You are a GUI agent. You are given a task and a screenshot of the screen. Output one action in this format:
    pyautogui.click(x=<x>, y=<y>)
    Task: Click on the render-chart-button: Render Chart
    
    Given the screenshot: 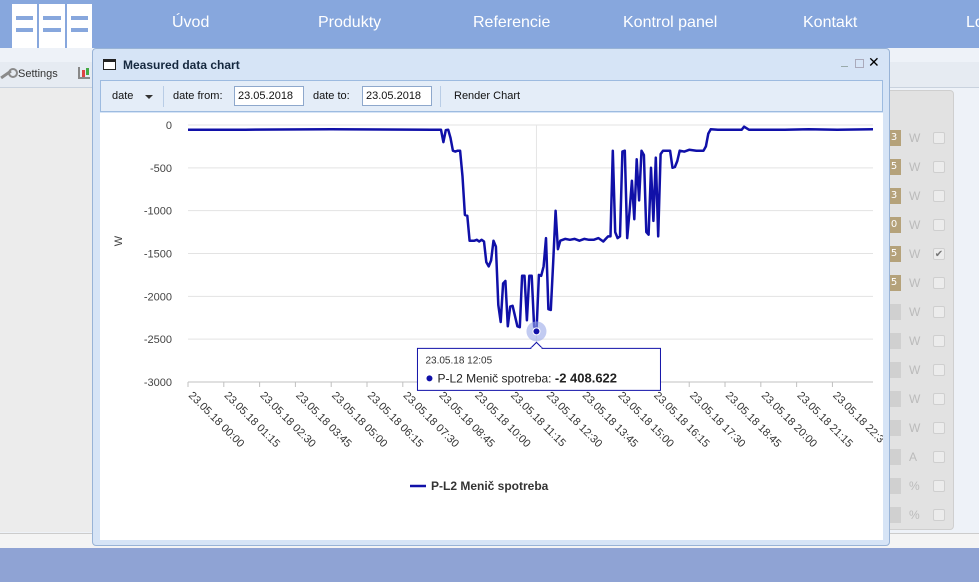 What is the action you would take?
    pyautogui.click(x=487, y=96)
    